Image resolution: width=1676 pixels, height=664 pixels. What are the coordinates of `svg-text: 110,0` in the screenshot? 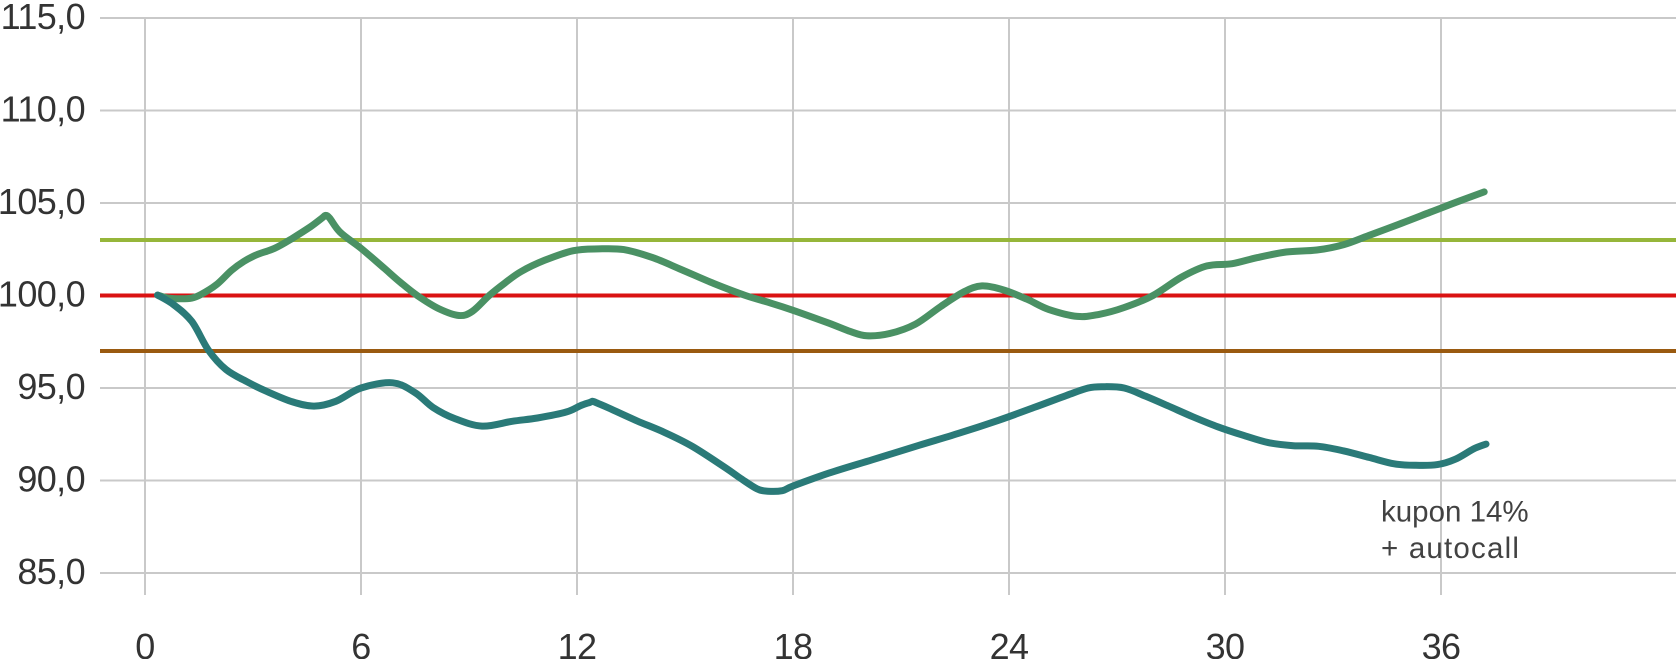 It's located at (43, 109).